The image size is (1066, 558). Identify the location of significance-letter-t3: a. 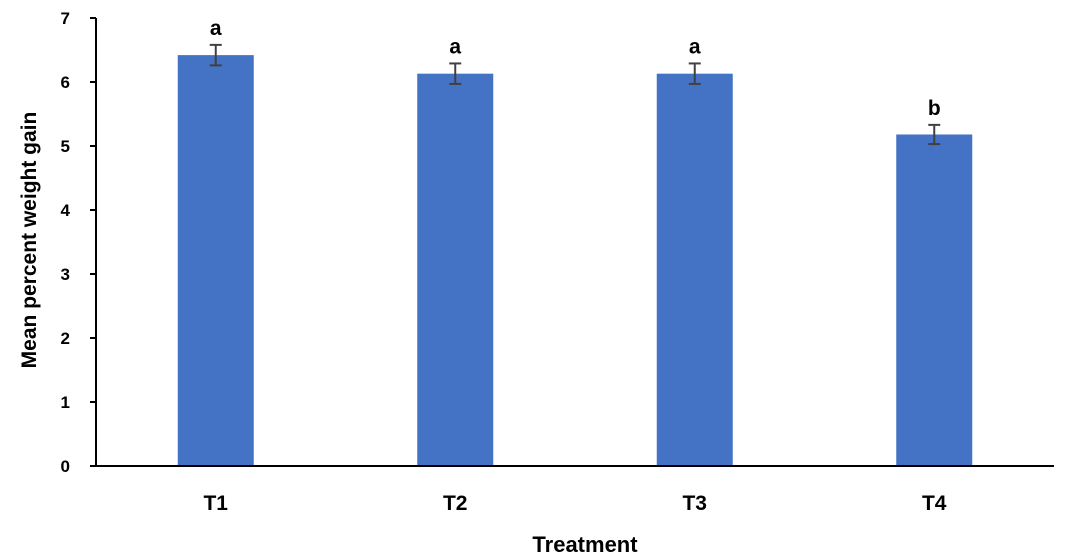
(695, 46).